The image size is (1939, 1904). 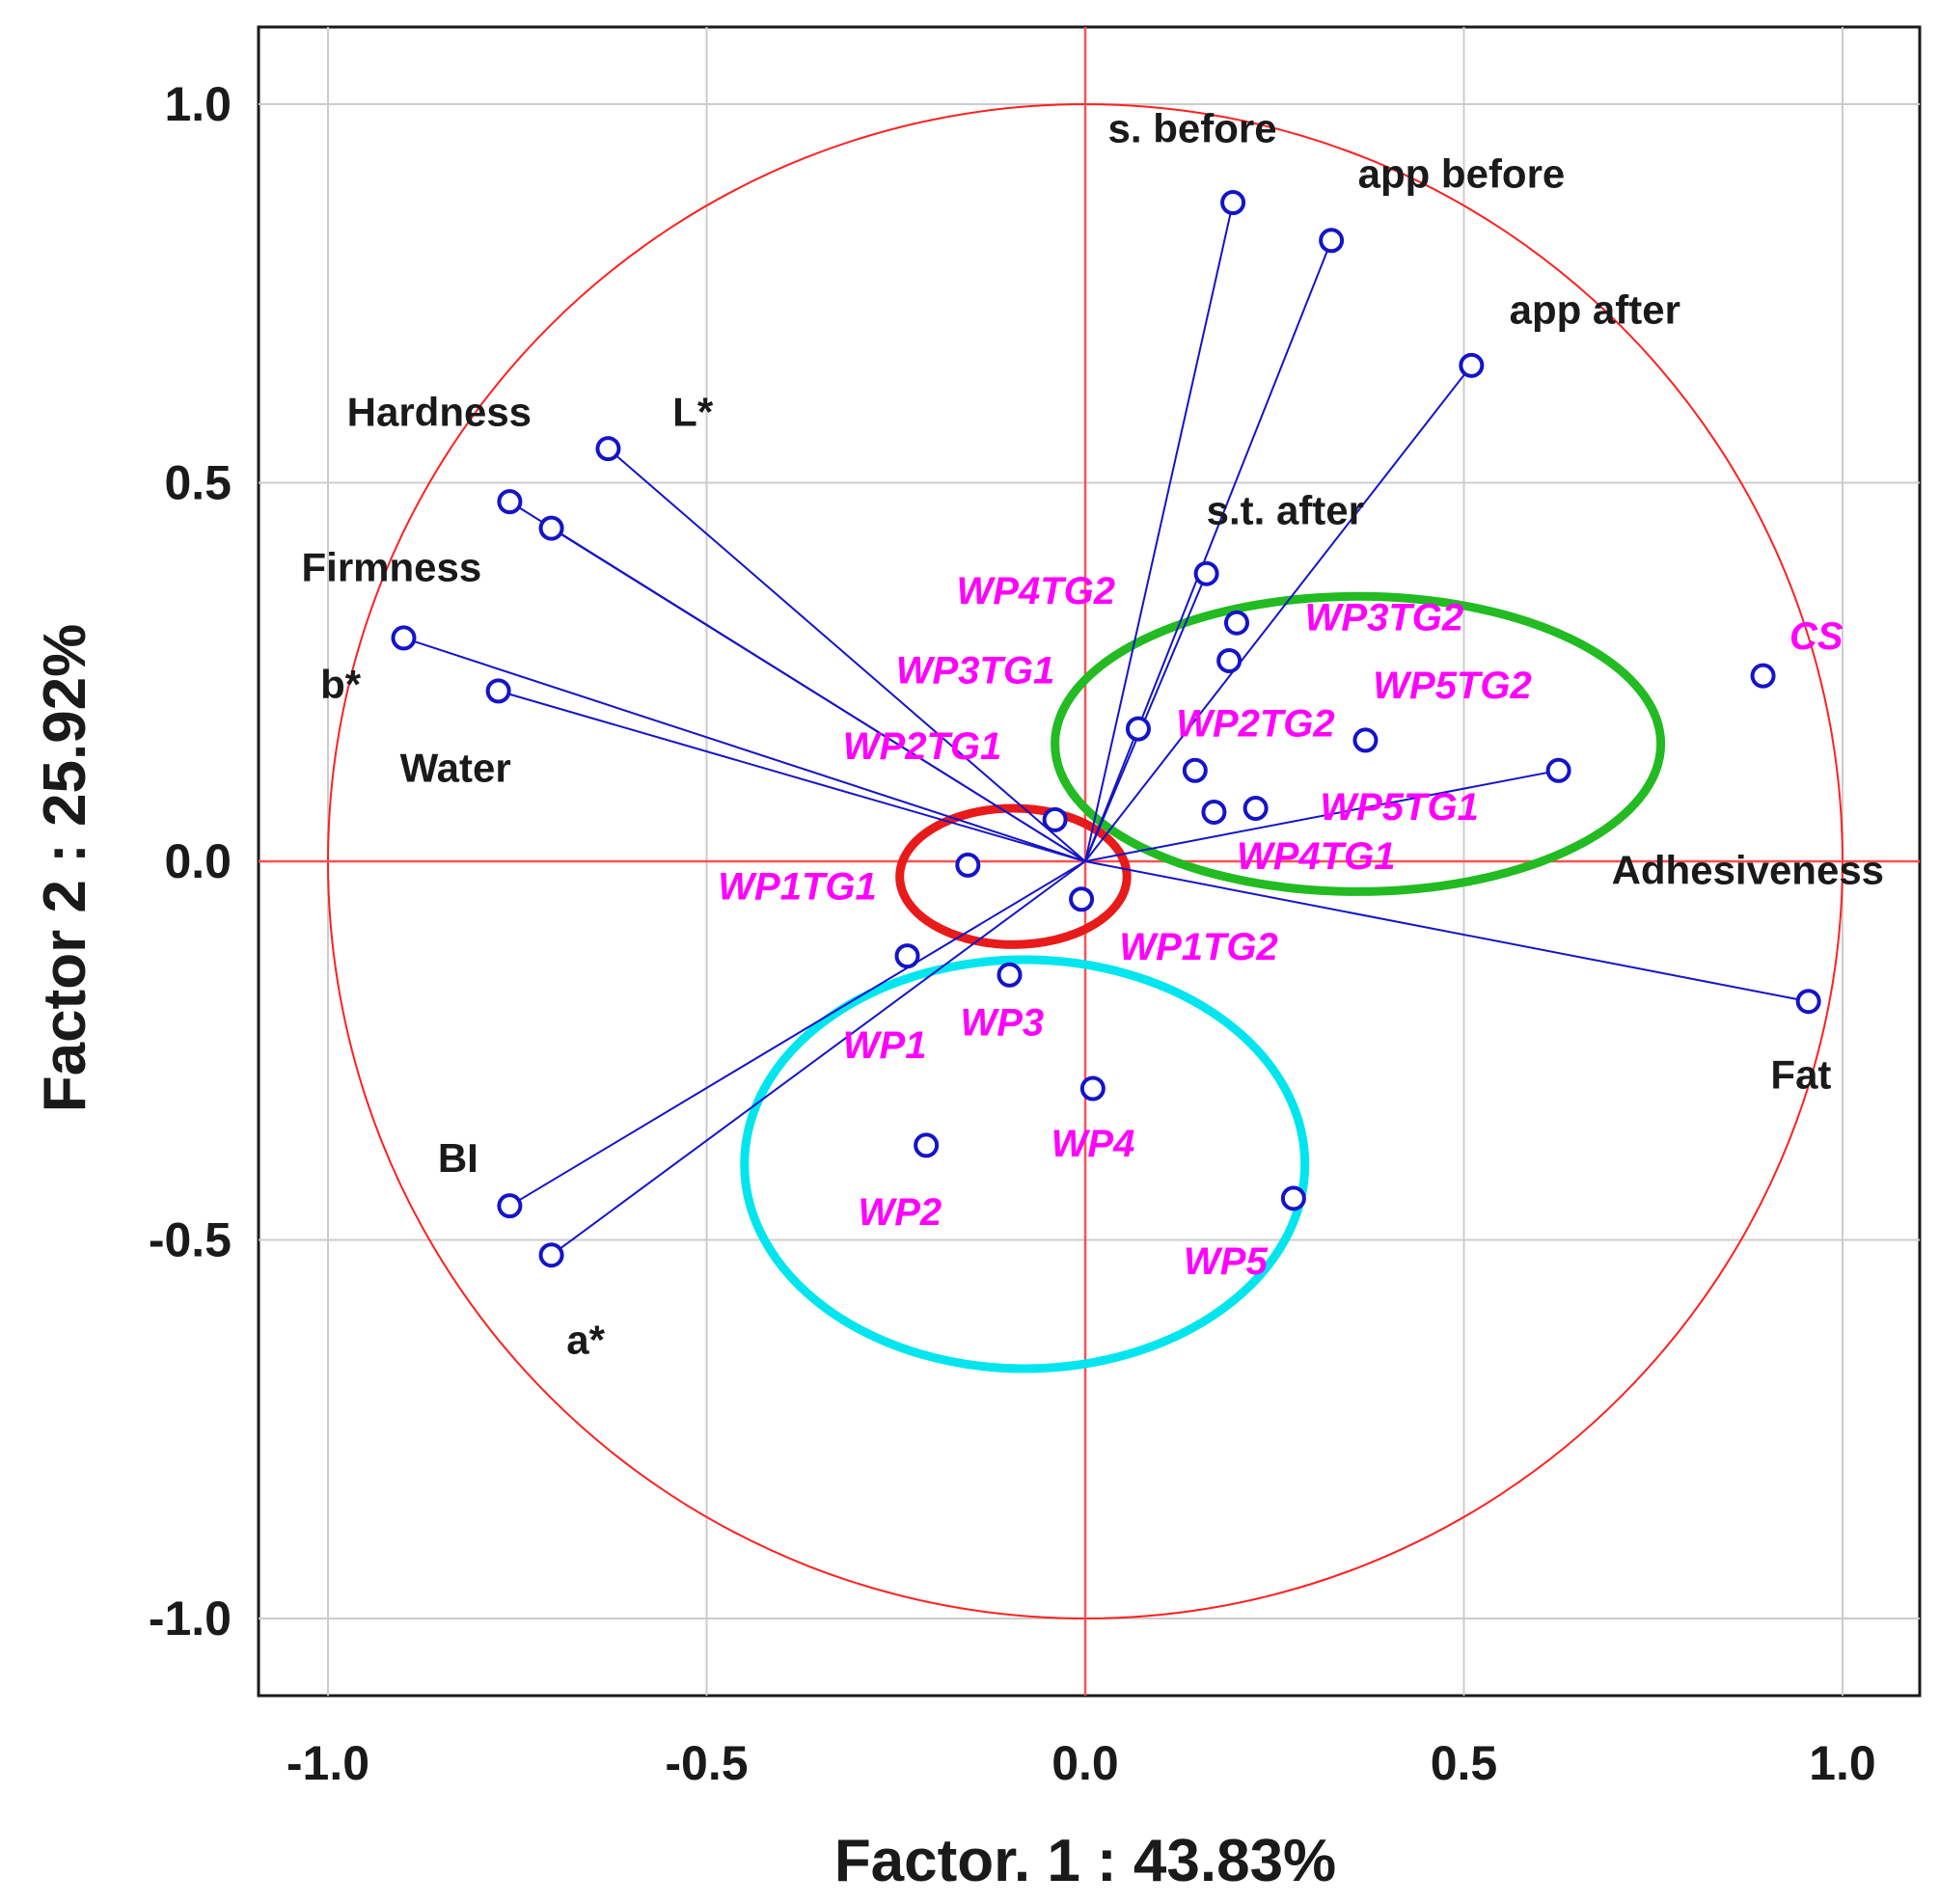 What do you see at coordinates (927, 1145) in the screenshot?
I see `sample-point-wp2` at bounding box center [927, 1145].